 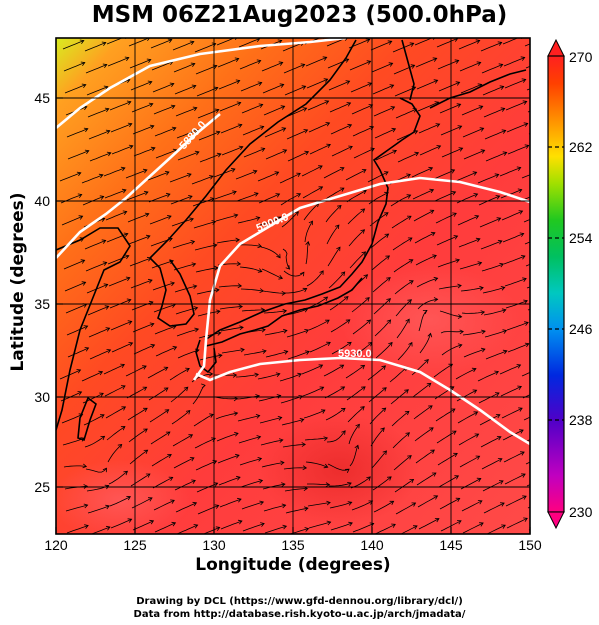 I want to click on coastline-taiwan, so click(x=87, y=419).